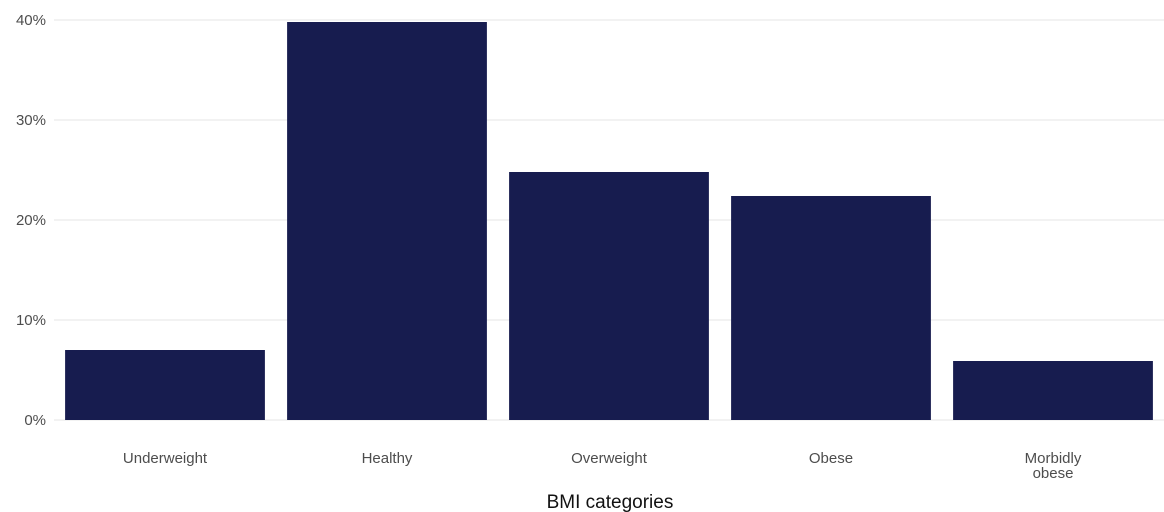 The width and height of the screenshot is (1164, 512). Describe the element at coordinates (165, 458) in the screenshot. I see `x-tick-label: Underweight` at that location.